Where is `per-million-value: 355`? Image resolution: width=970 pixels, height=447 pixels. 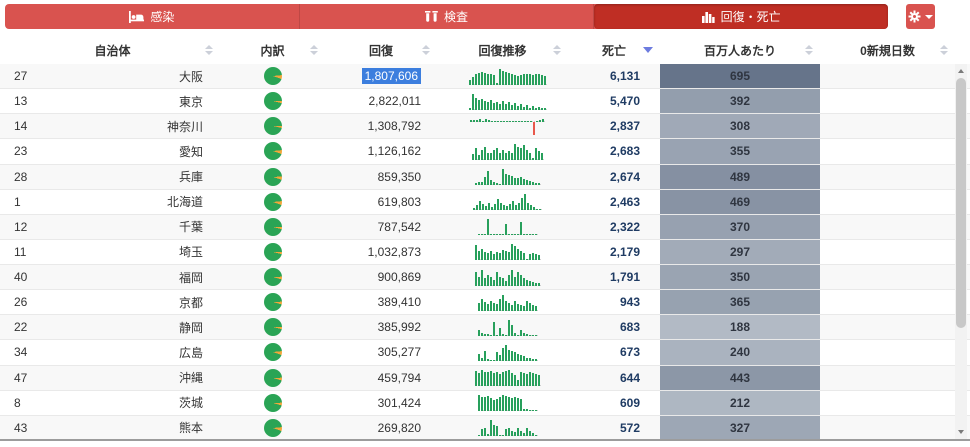 per-million-value: 355 is located at coordinates (740, 151).